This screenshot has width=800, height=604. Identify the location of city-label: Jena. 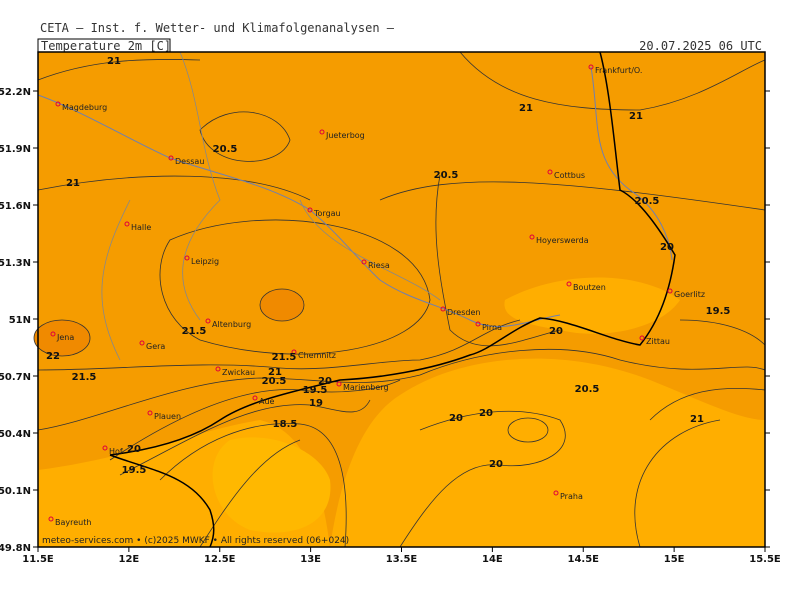
(65, 337).